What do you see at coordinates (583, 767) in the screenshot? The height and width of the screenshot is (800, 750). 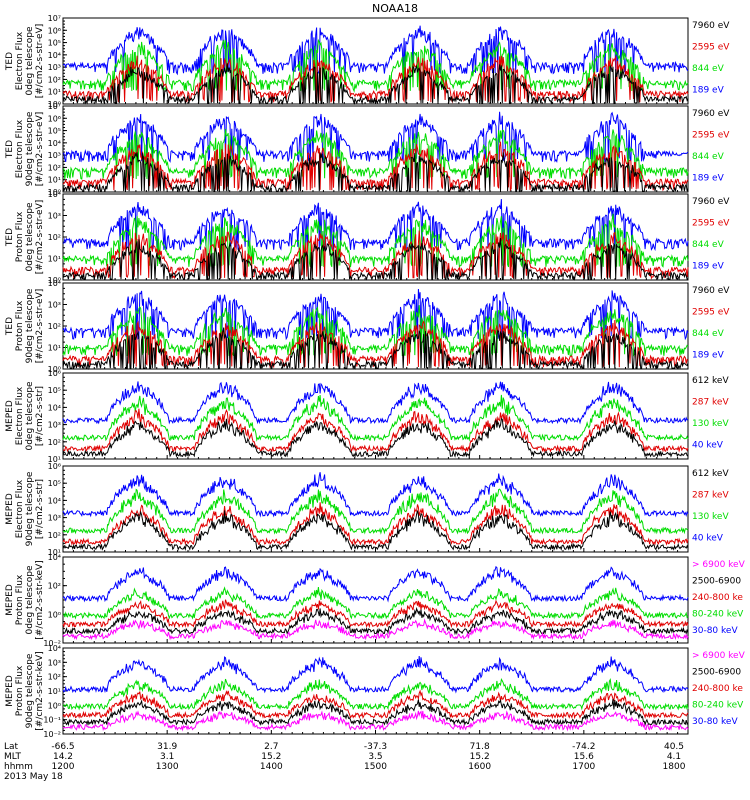 I see `footer-value: 1700` at bounding box center [583, 767].